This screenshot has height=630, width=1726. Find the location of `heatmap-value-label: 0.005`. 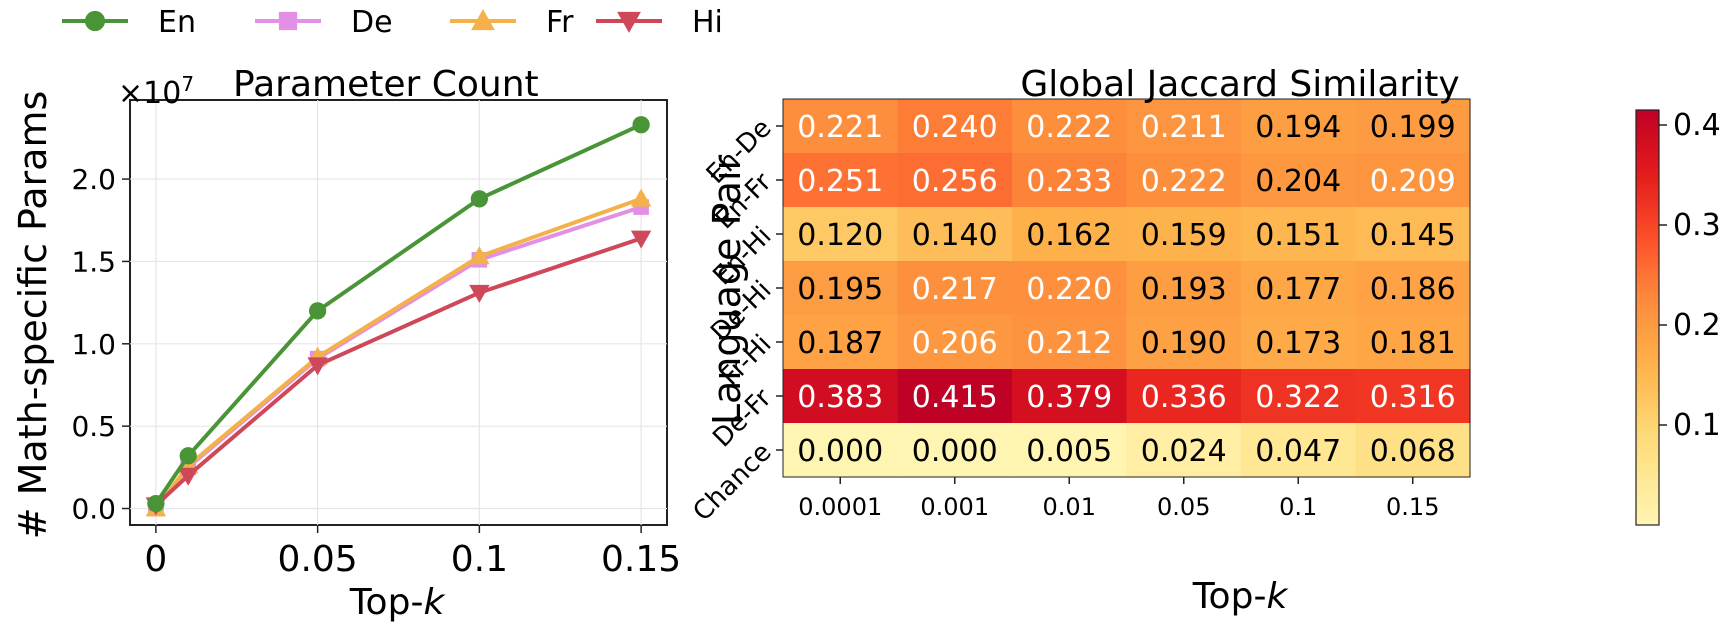

heatmap-value-label: 0.005 is located at coordinates (1069, 451).